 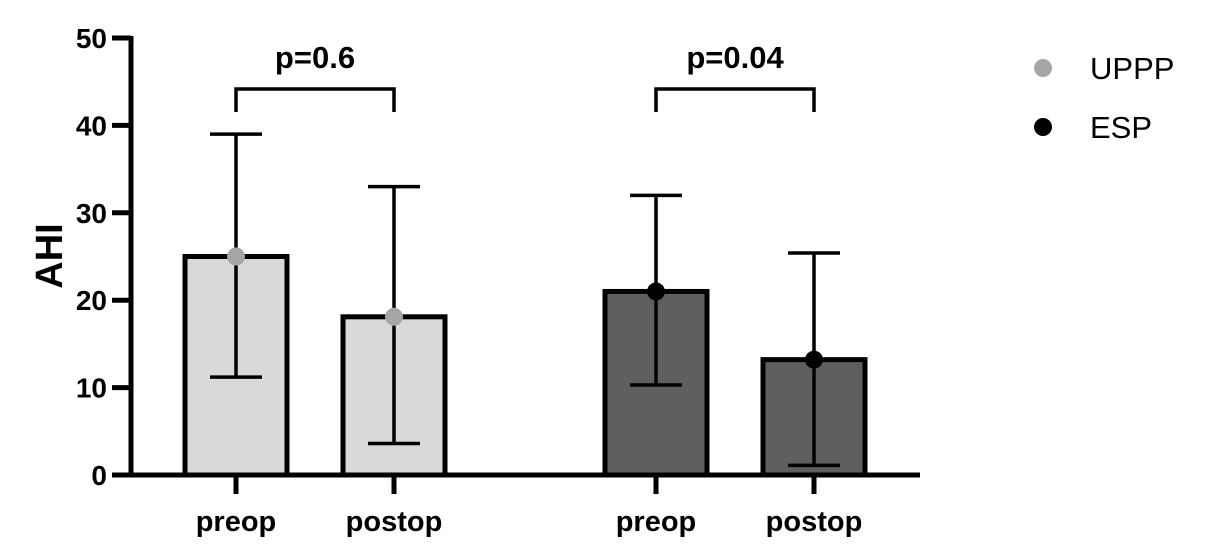 I want to click on y-tick-label: 50, so click(x=91, y=38).